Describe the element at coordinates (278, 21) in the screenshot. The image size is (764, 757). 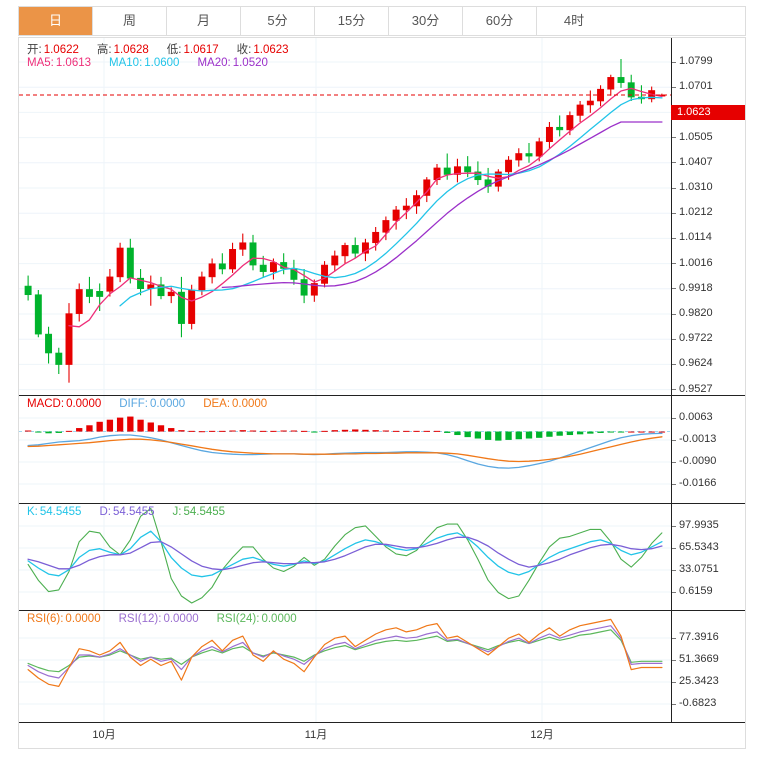
I see `timeframe-tab-3: 5分` at that location.